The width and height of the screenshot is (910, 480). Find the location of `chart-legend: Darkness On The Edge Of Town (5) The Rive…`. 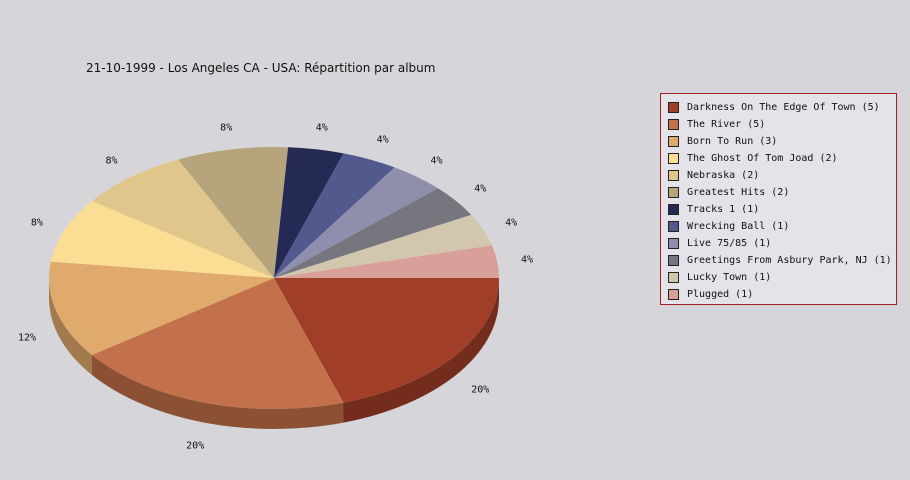

chart-legend: Darkness On The Edge Of Town (5) The Rive… is located at coordinates (778, 199).